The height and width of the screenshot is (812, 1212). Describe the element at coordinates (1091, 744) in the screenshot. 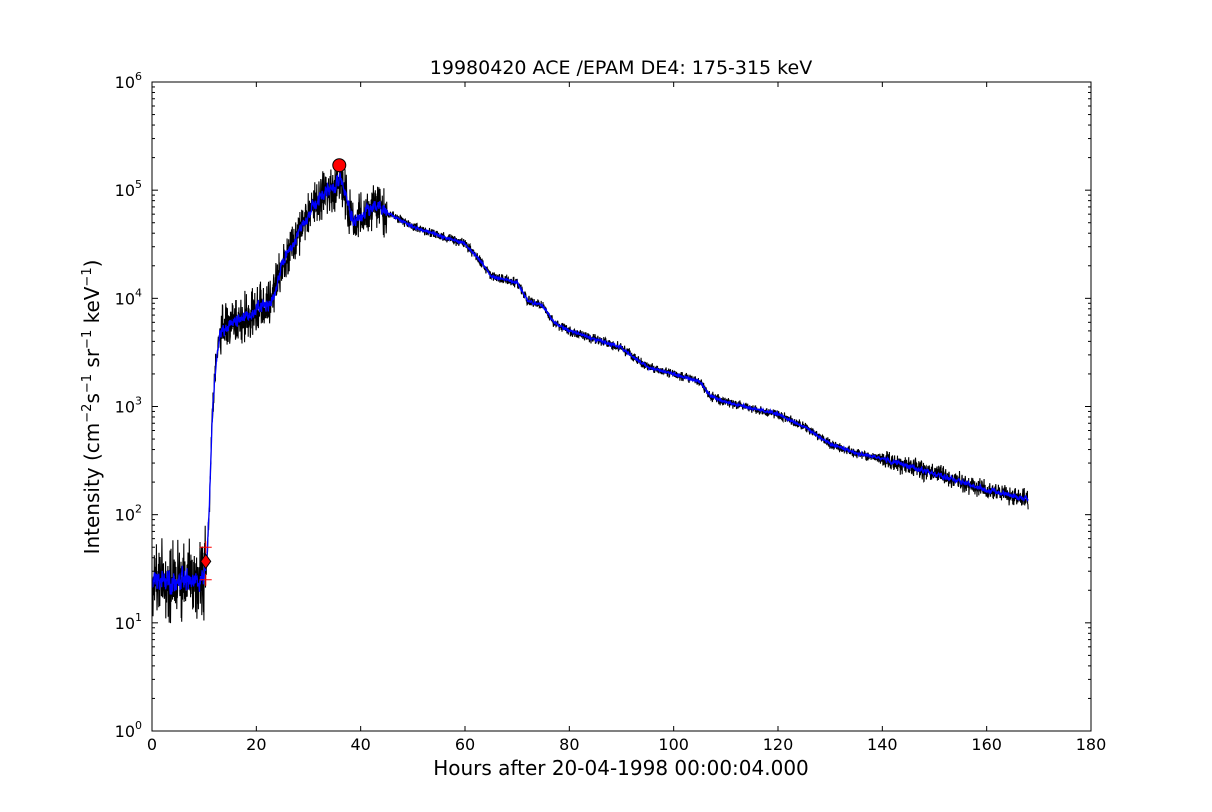

I see `x-tick-label: 180` at that location.